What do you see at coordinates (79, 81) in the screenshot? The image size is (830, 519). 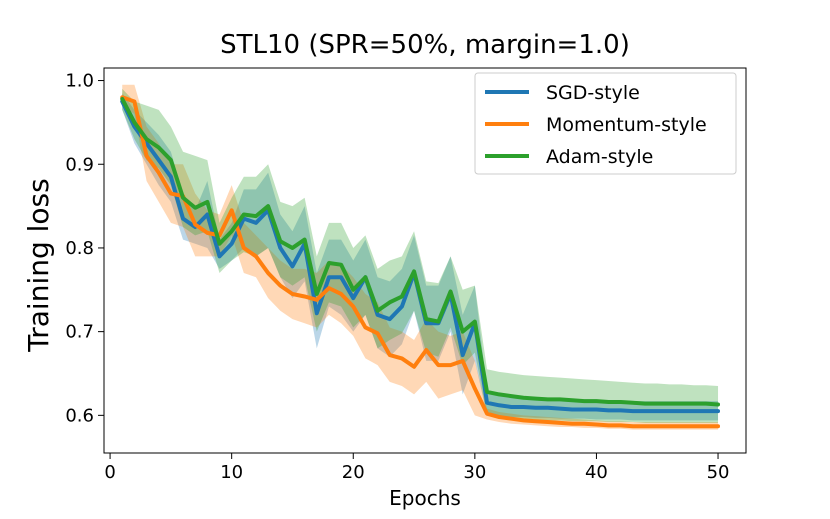 I see `y-tick-label: 1.0` at bounding box center [79, 81].